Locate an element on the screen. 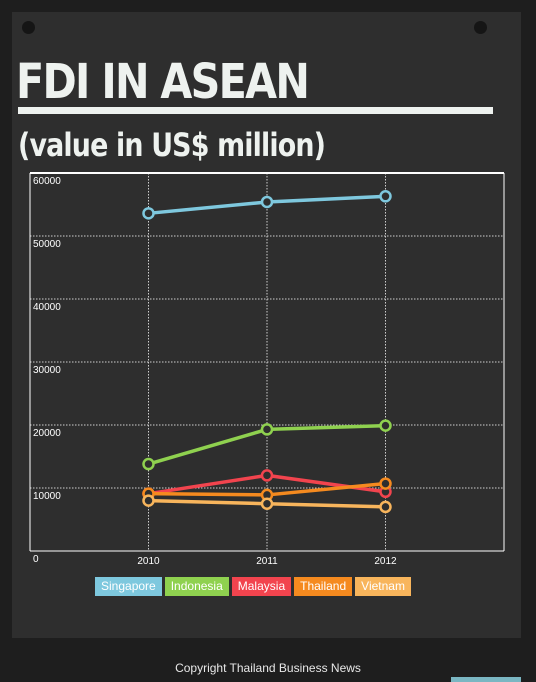 This screenshot has height=682, width=536. legend-item-vietnam: Vietnam is located at coordinates (383, 586).